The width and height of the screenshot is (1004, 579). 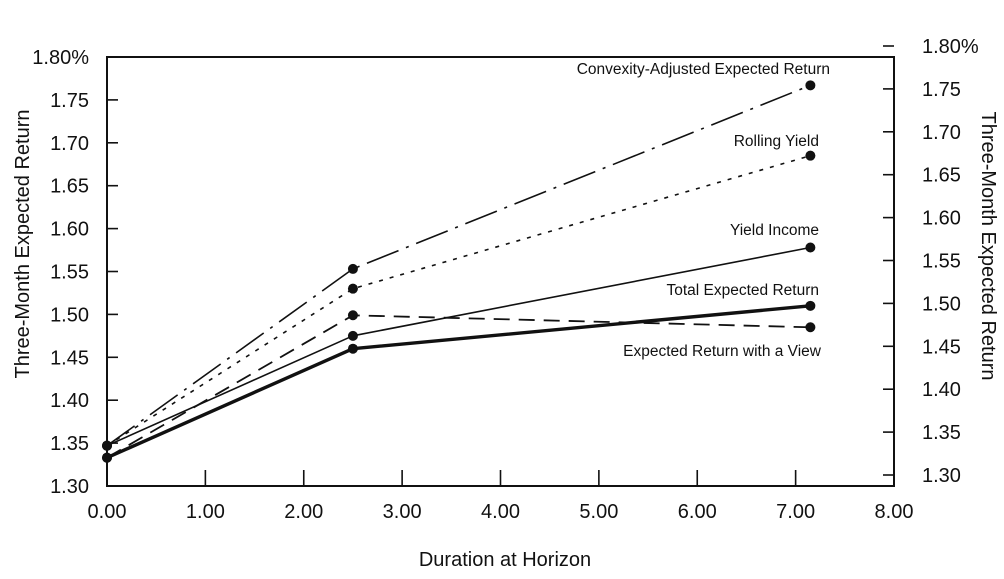 I want to click on x-axis-title: Duration at Horizon, so click(x=505, y=560).